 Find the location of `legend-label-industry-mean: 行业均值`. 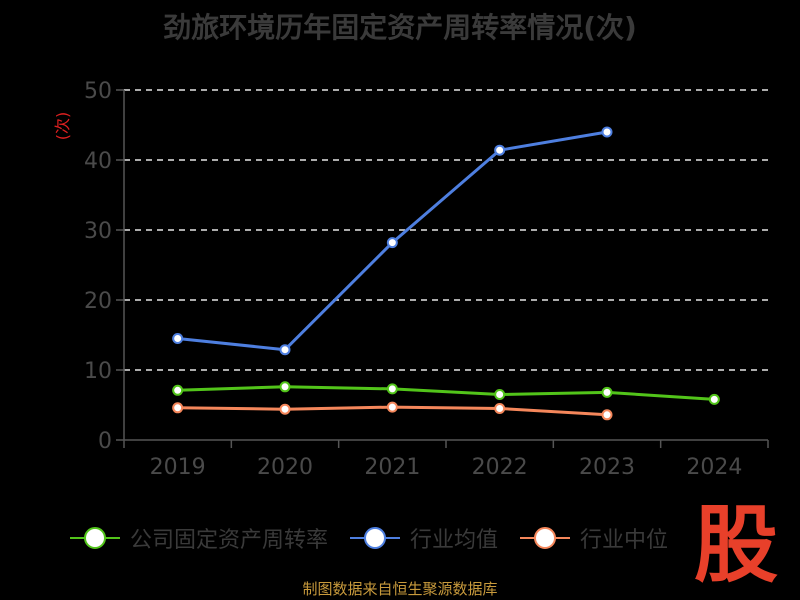

legend-label-industry-mean: 行业均值 is located at coordinates (454, 540).